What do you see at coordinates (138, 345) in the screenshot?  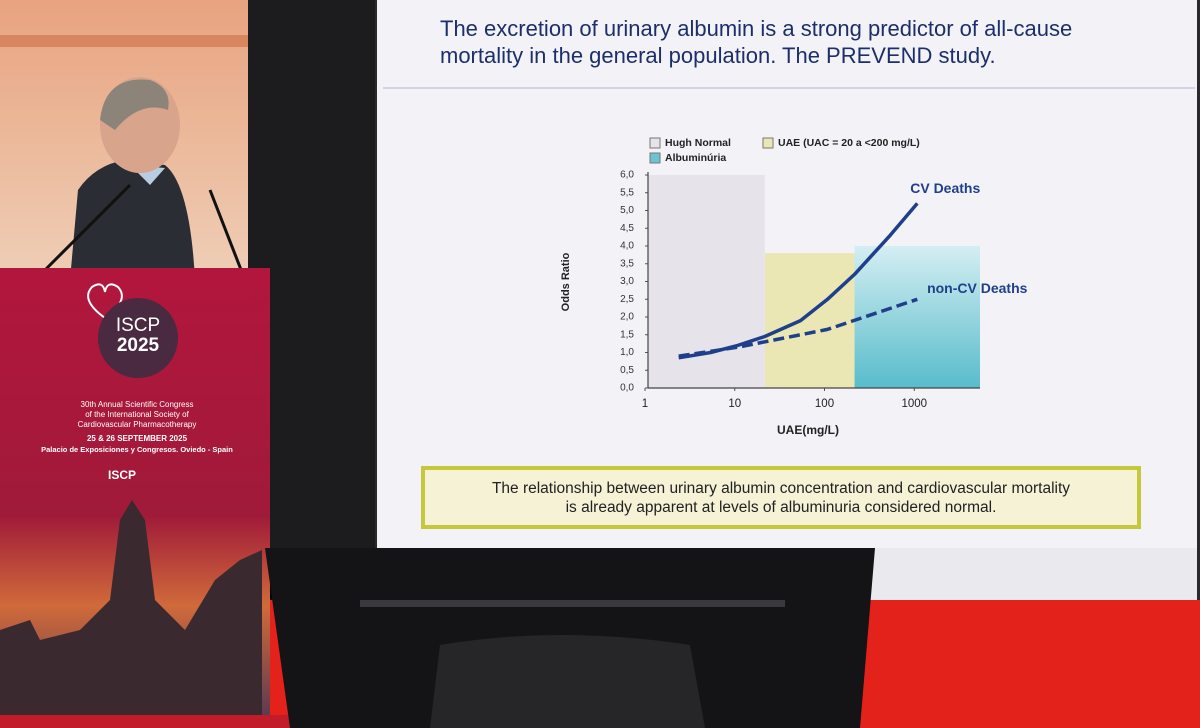 I see `logo-text: 2025` at bounding box center [138, 345].